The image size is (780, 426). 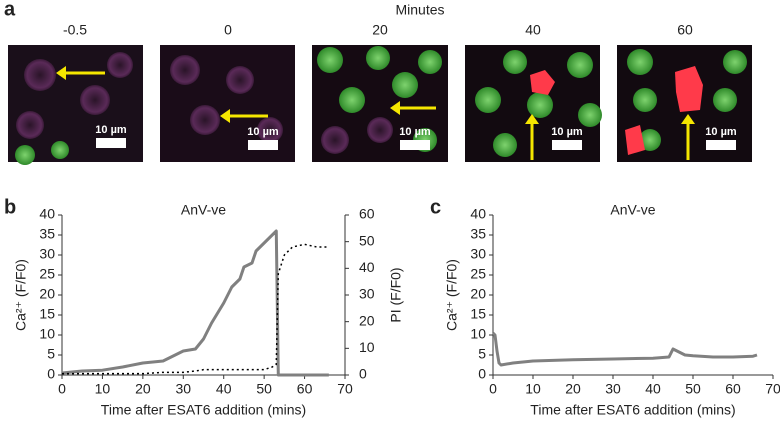 What do you see at coordinates (367, 347) in the screenshot?
I see `y2-tick-label: 10` at bounding box center [367, 347].